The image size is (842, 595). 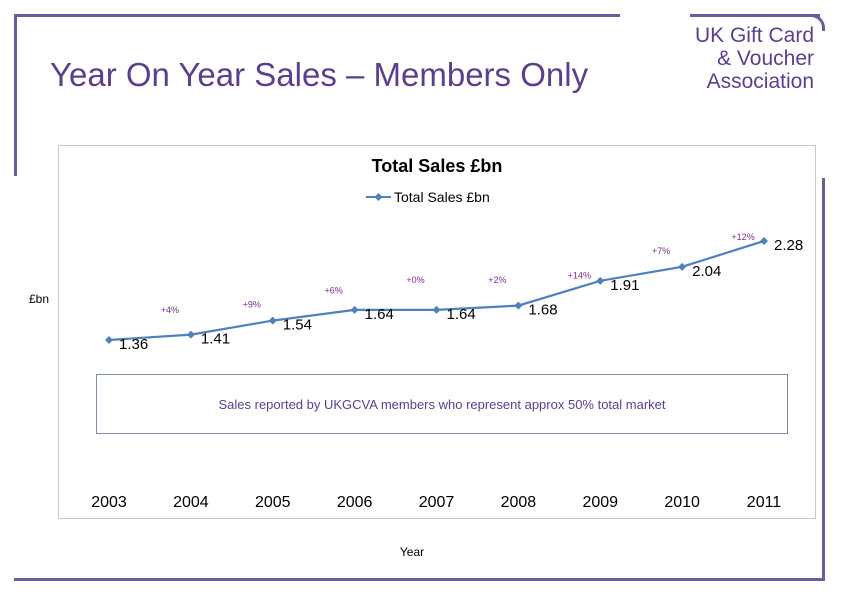 What do you see at coordinates (170, 310) in the screenshot?
I see `growth-label-2004: +4%` at bounding box center [170, 310].